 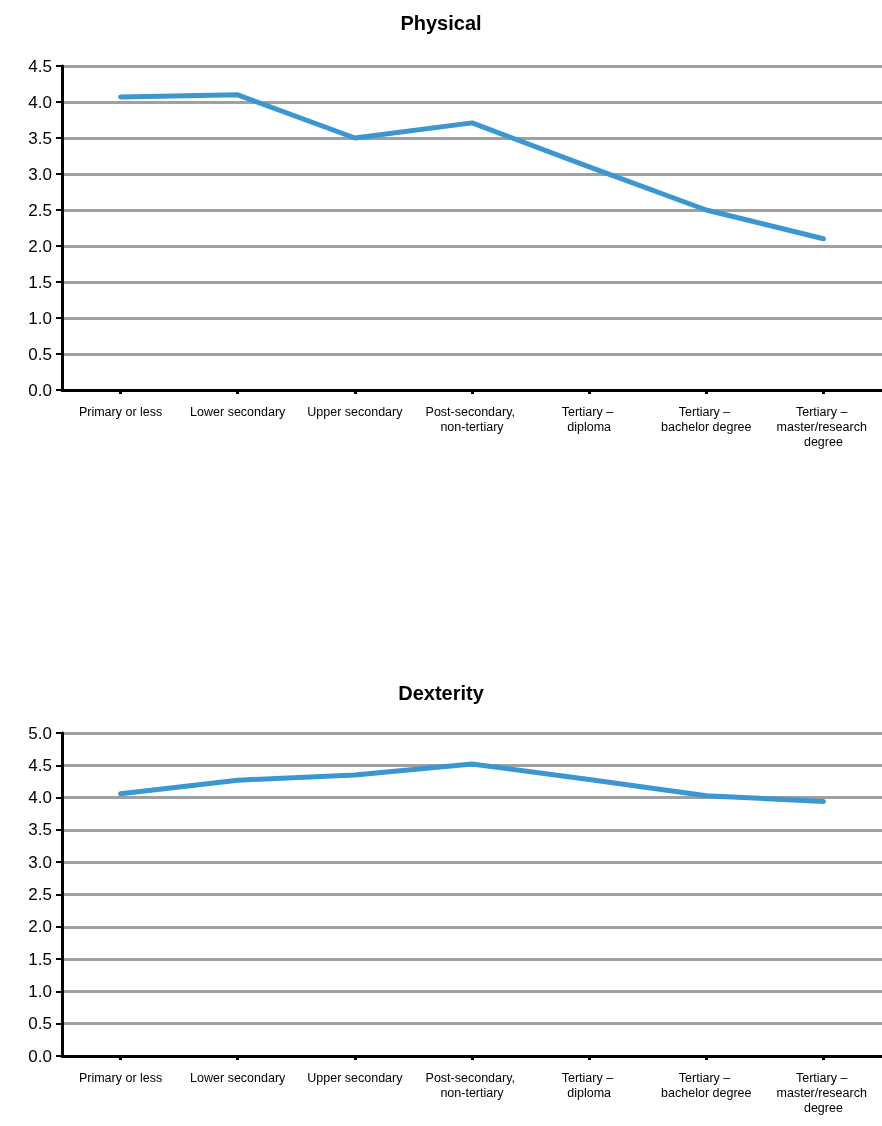 I want to click on y-tick-label: 5.0, so click(x=40, y=733).